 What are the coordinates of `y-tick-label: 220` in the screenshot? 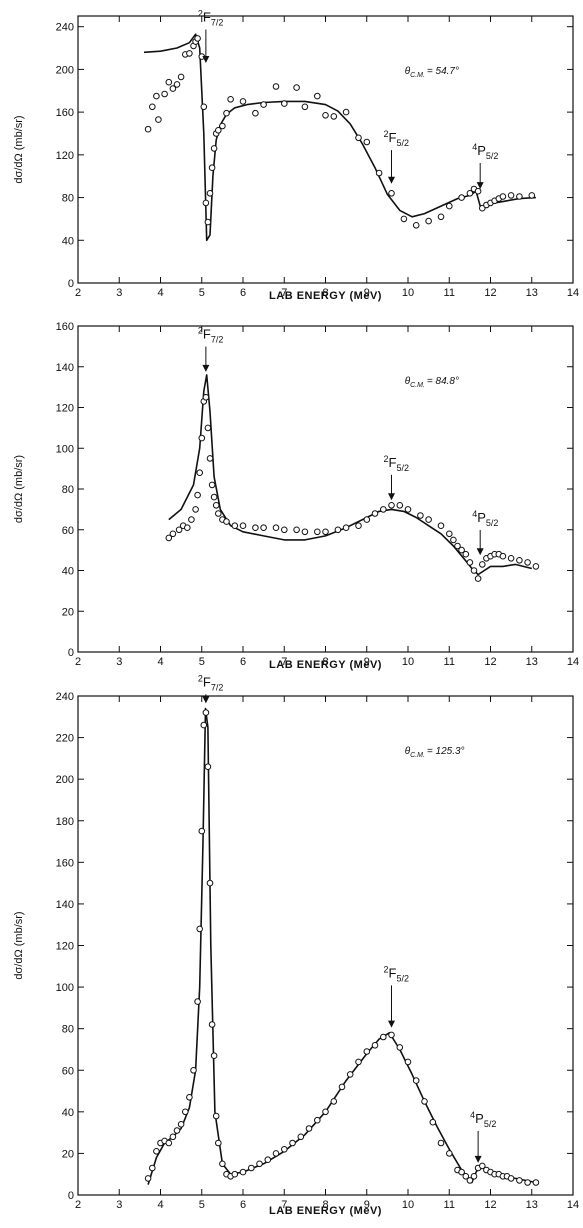 It's located at (65, 739).